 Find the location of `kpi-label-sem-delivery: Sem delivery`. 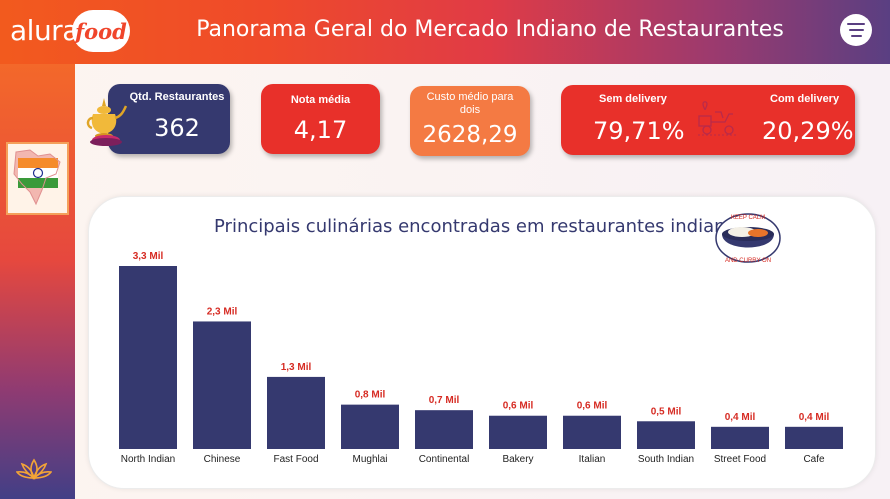

kpi-label-sem-delivery: Sem delivery is located at coordinates (633, 99).